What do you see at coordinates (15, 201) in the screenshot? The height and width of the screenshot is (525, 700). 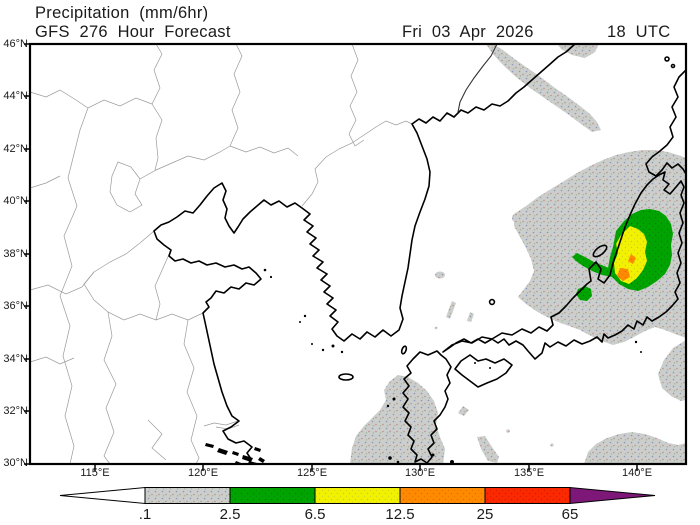 I see `lat-tick-label: 40°N` at bounding box center [15, 201].